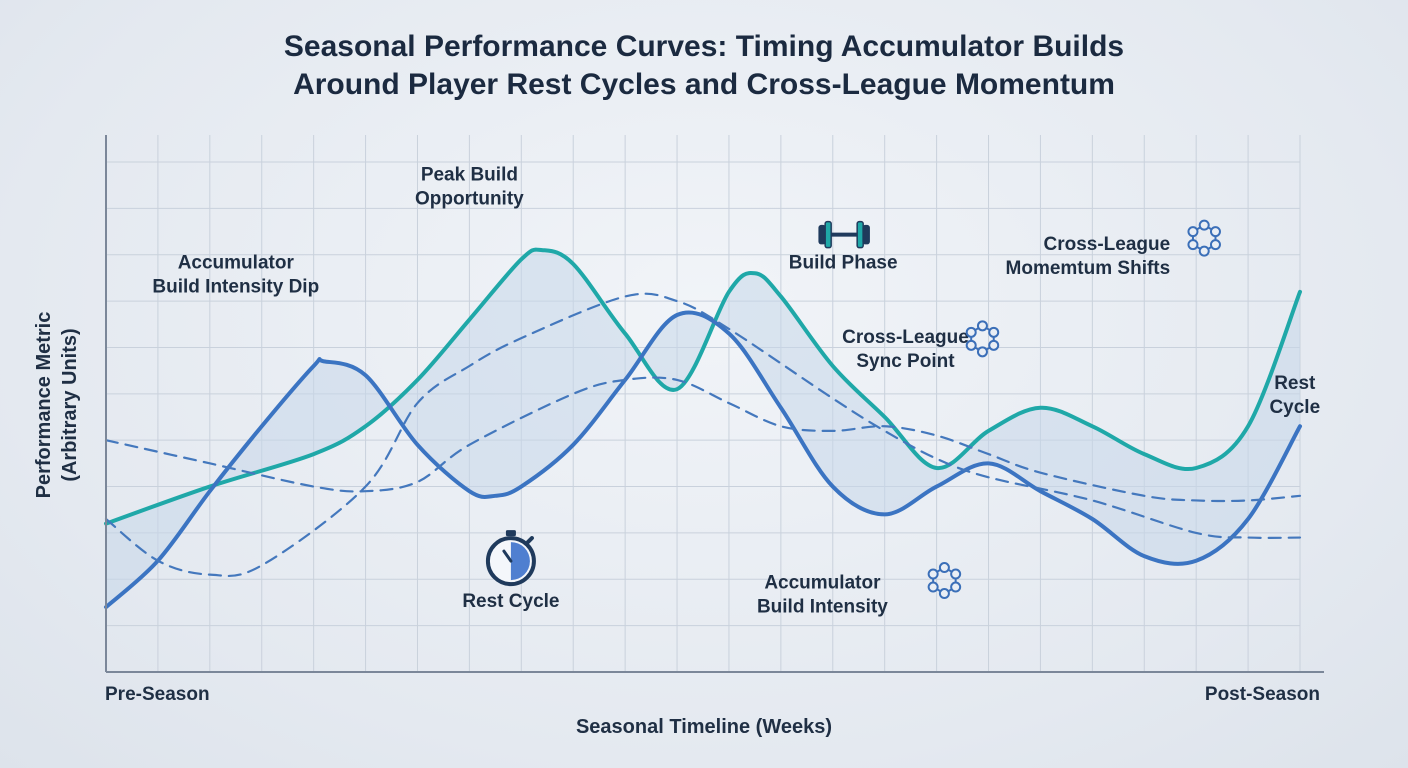 The image size is (1408, 768). I want to click on annotation-7: Rest Cycle, so click(511, 571).